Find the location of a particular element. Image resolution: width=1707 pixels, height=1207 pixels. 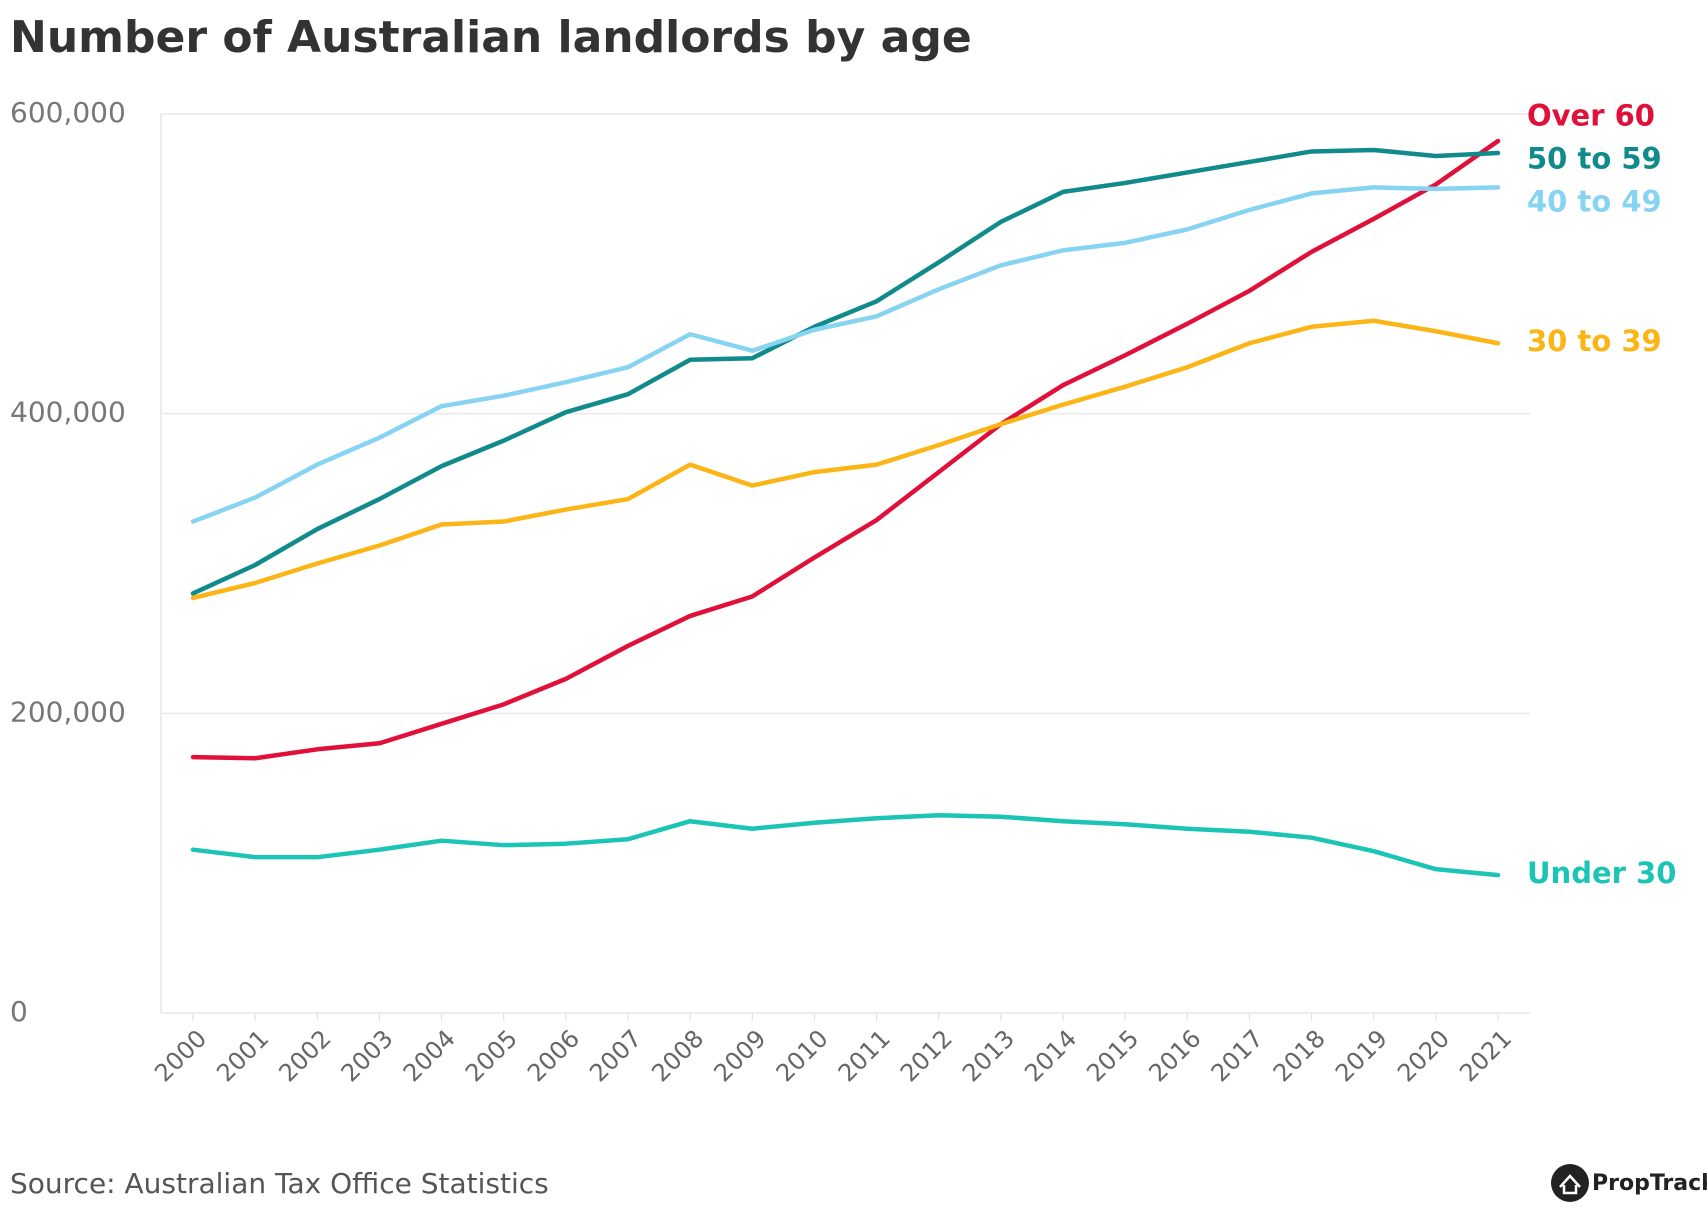

legend-label: Over 60 is located at coordinates (1591, 115).